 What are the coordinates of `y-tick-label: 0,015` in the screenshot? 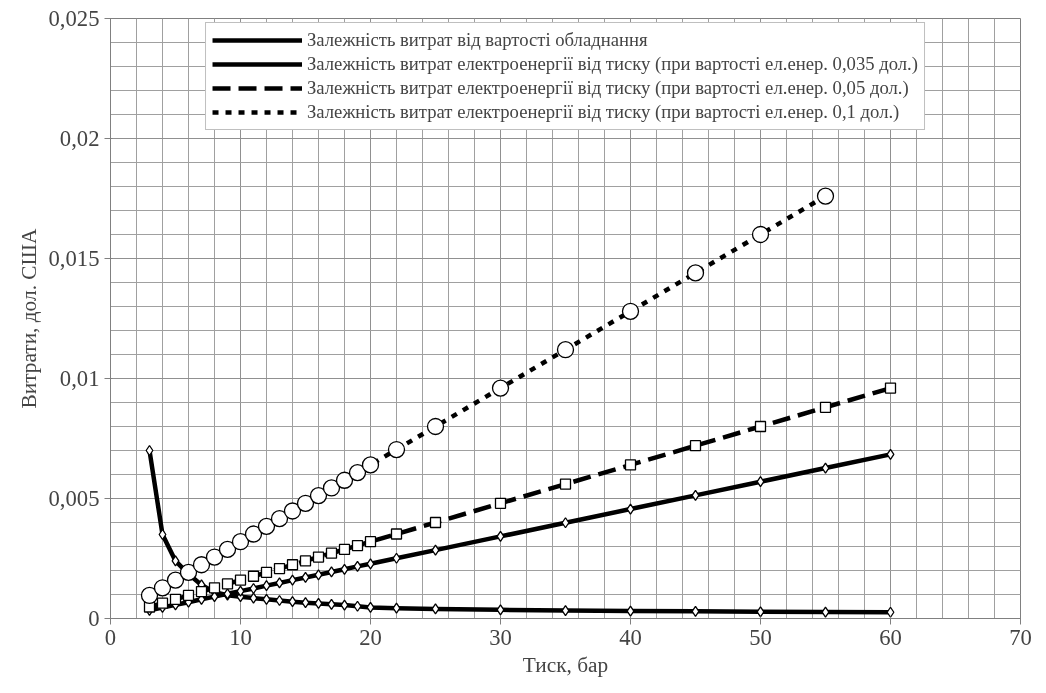 It's located at (74, 258).